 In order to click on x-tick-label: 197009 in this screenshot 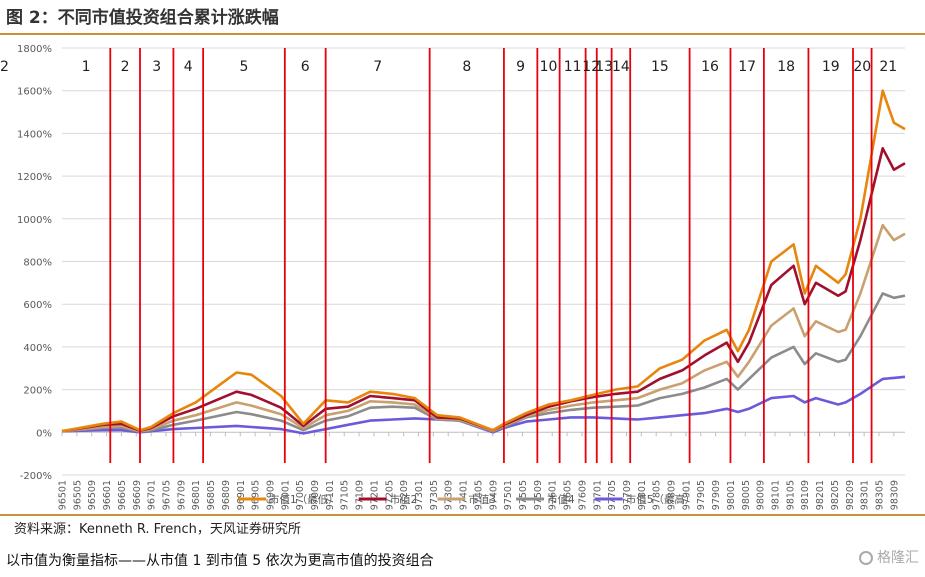, I will do `click(315, 495)`.